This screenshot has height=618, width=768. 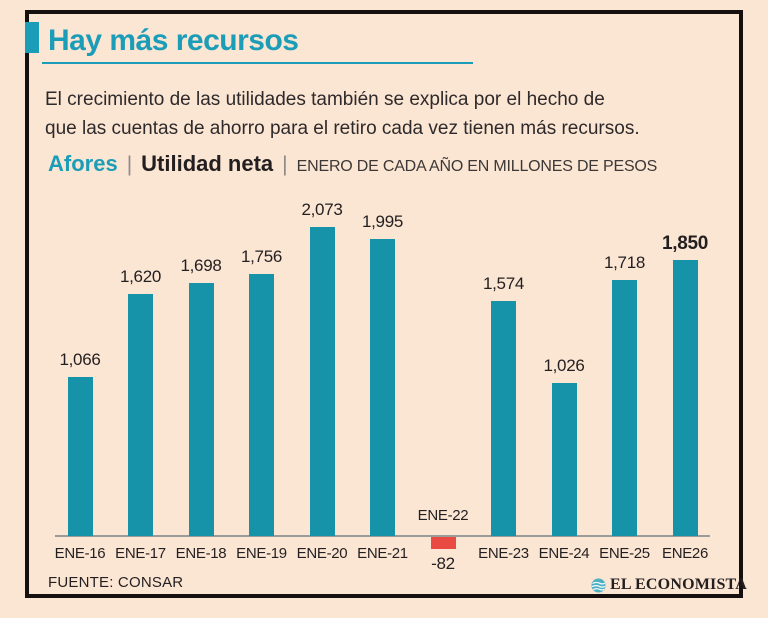 What do you see at coordinates (80, 359) in the screenshot?
I see `value-label-ene-16: 1,066` at bounding box center [80, 359].